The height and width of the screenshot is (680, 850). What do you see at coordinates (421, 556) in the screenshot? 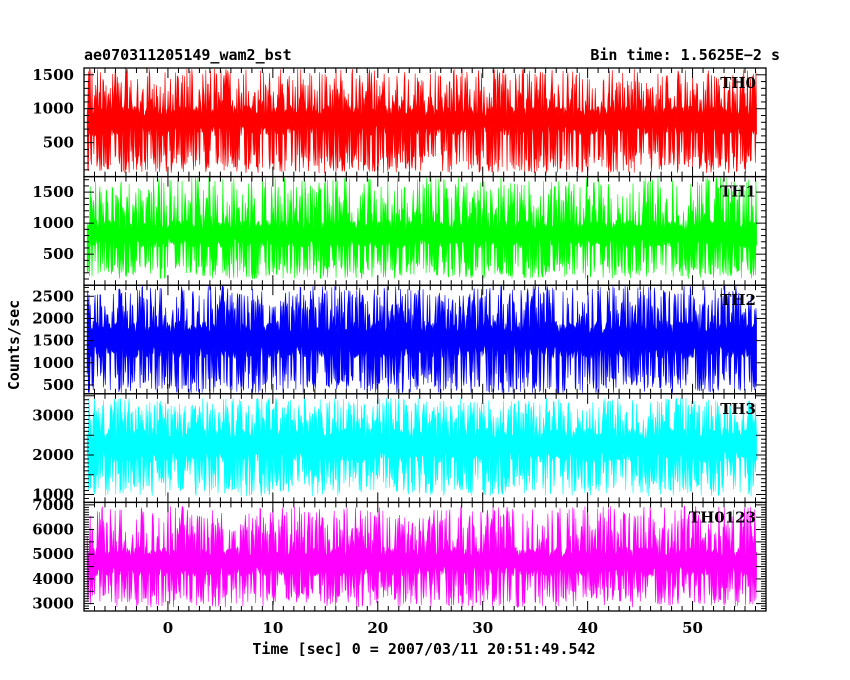
I see `series-th0123` at bounding box center [421, 556].